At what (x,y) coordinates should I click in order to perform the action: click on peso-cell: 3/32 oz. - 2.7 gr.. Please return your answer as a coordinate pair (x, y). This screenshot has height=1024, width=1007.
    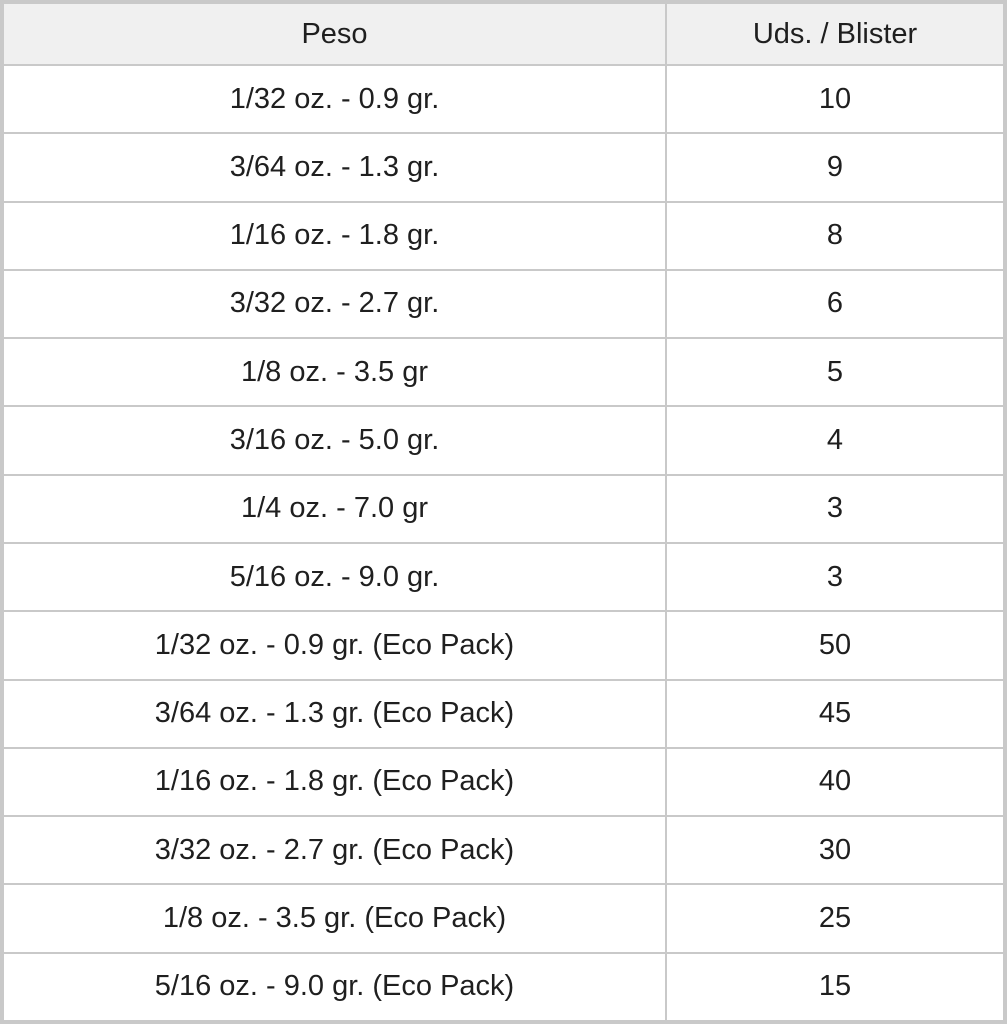
    Looking at the image, I should click on (334, 304).